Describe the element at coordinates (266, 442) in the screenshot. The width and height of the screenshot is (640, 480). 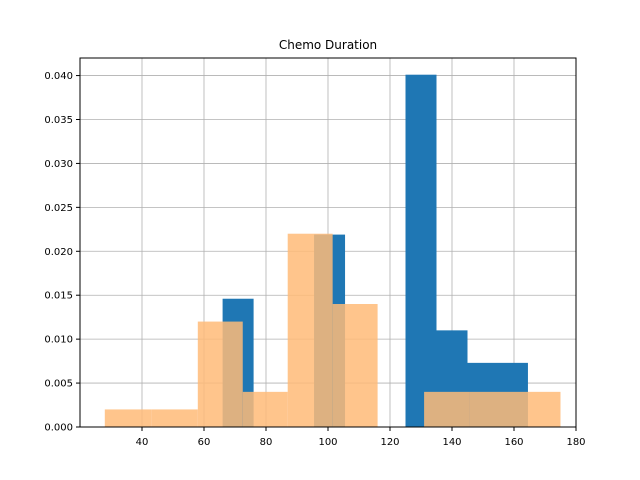
I see `x-tick-label: 80` at that location.